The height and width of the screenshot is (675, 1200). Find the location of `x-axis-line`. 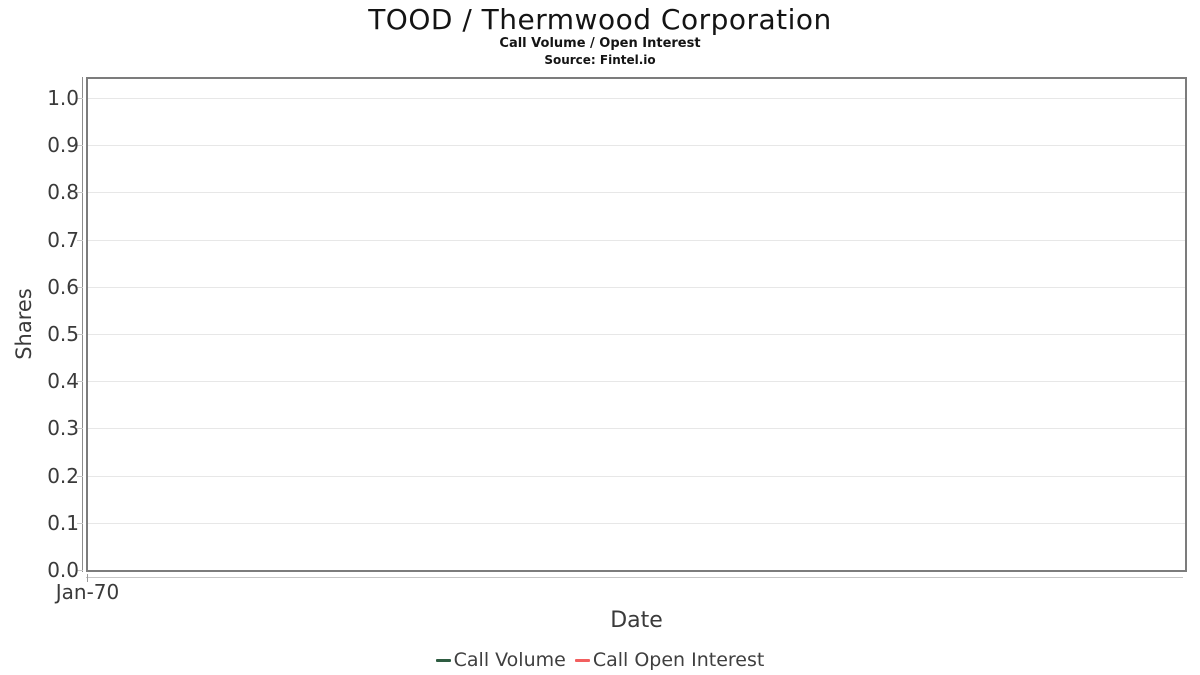

x-axis-line is located at coordinates (634, 577).